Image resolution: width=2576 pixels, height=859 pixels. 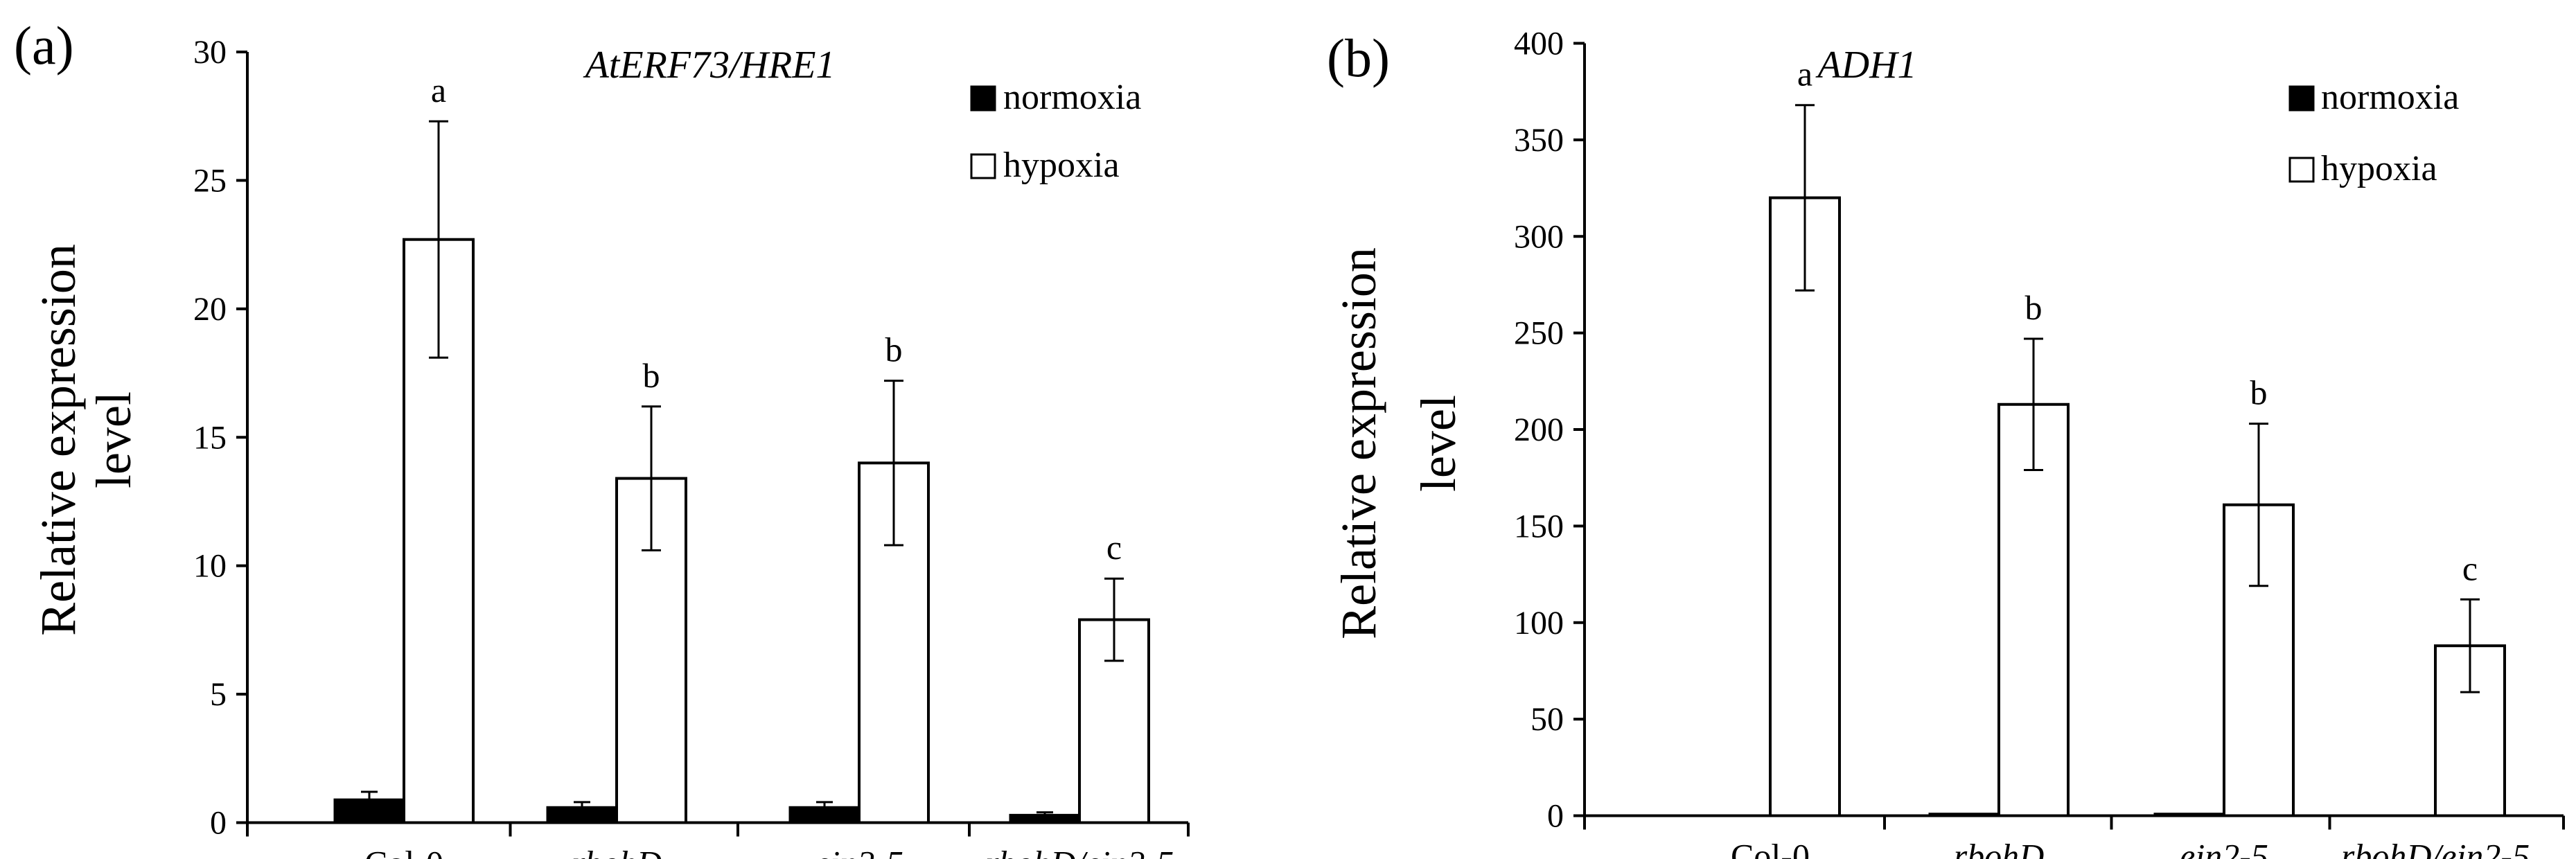 I want to click on panel-a-significance-label: c, so click(x=1114, y=547).